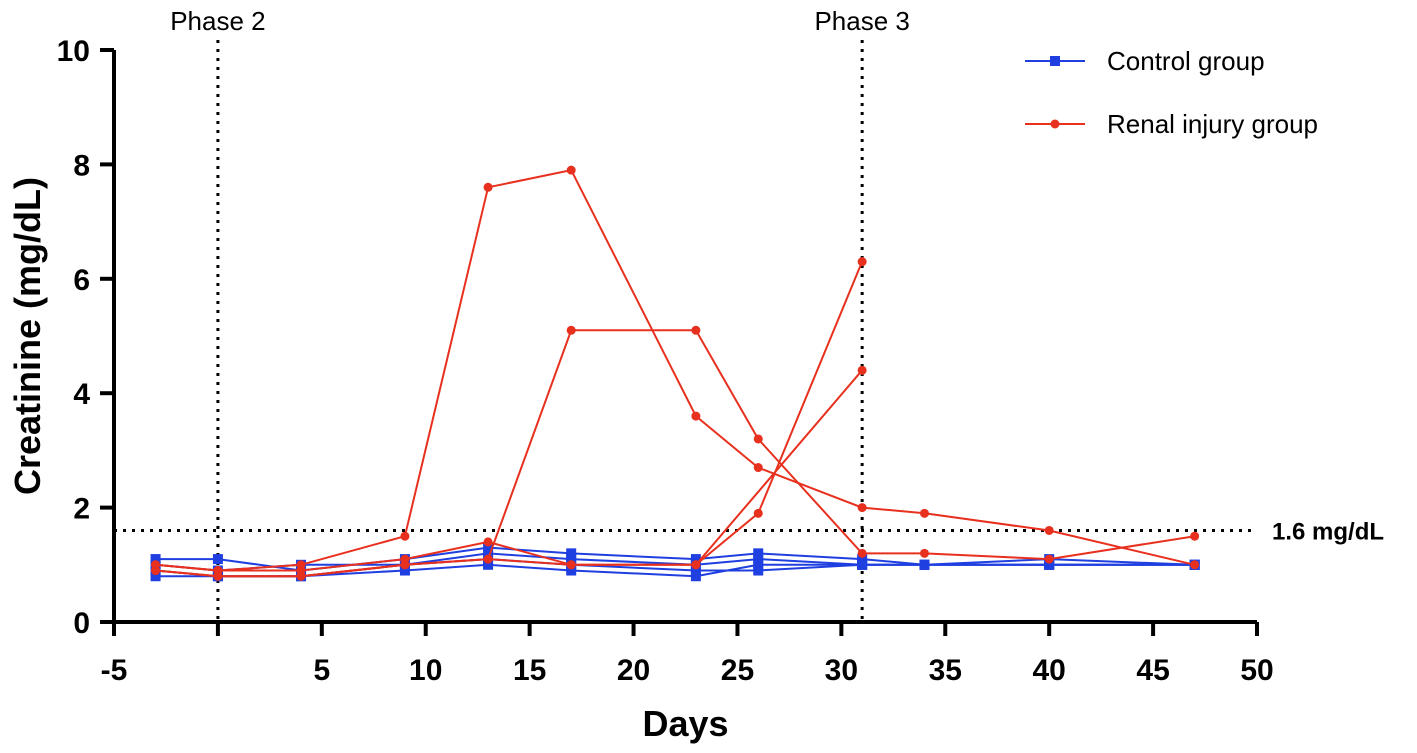 This screenshot has height=753, width=1417. I want to click on x-tick-label: 15, so click(529, 670).